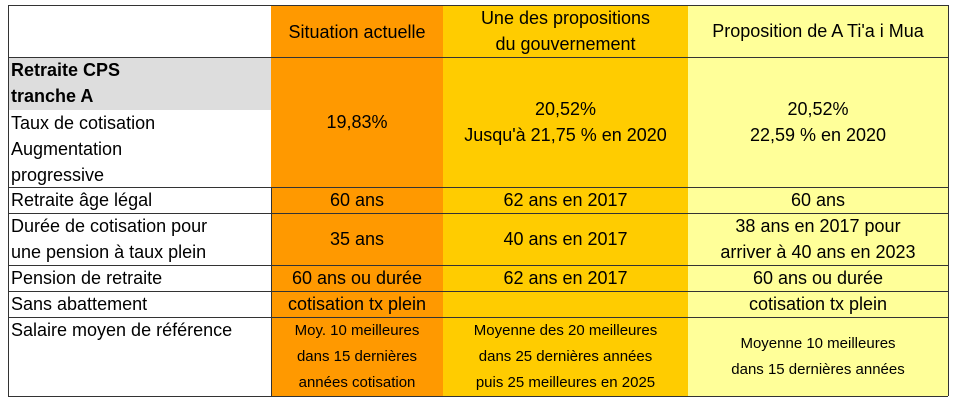  What do you see at coordinates (565, 18) in the screenshot?
I see `header-government-line1: Une des propositions` at bounding box center [565, 18].